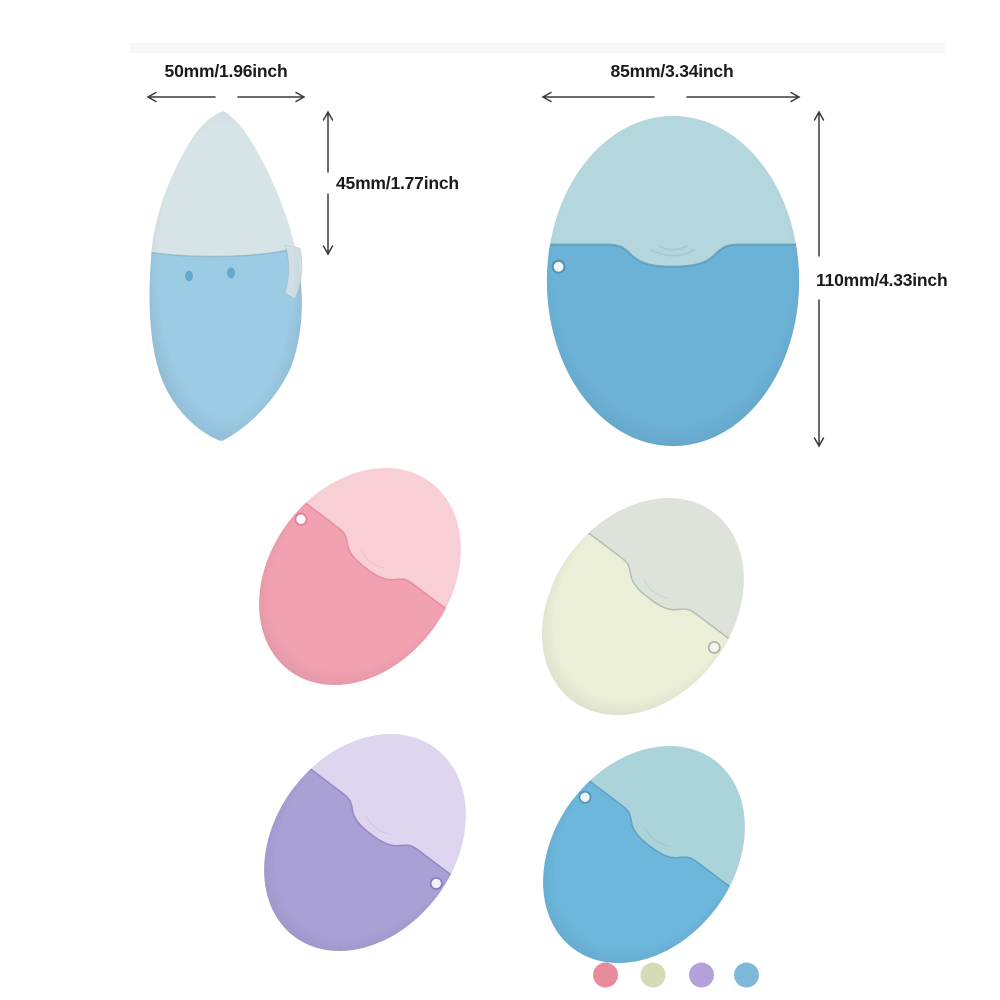 The image size is (1000, 1000). What do you see at coordinates (746, 975) in the screenshot?
I see `color-swatch-blue` at bounding box center [746, 975].